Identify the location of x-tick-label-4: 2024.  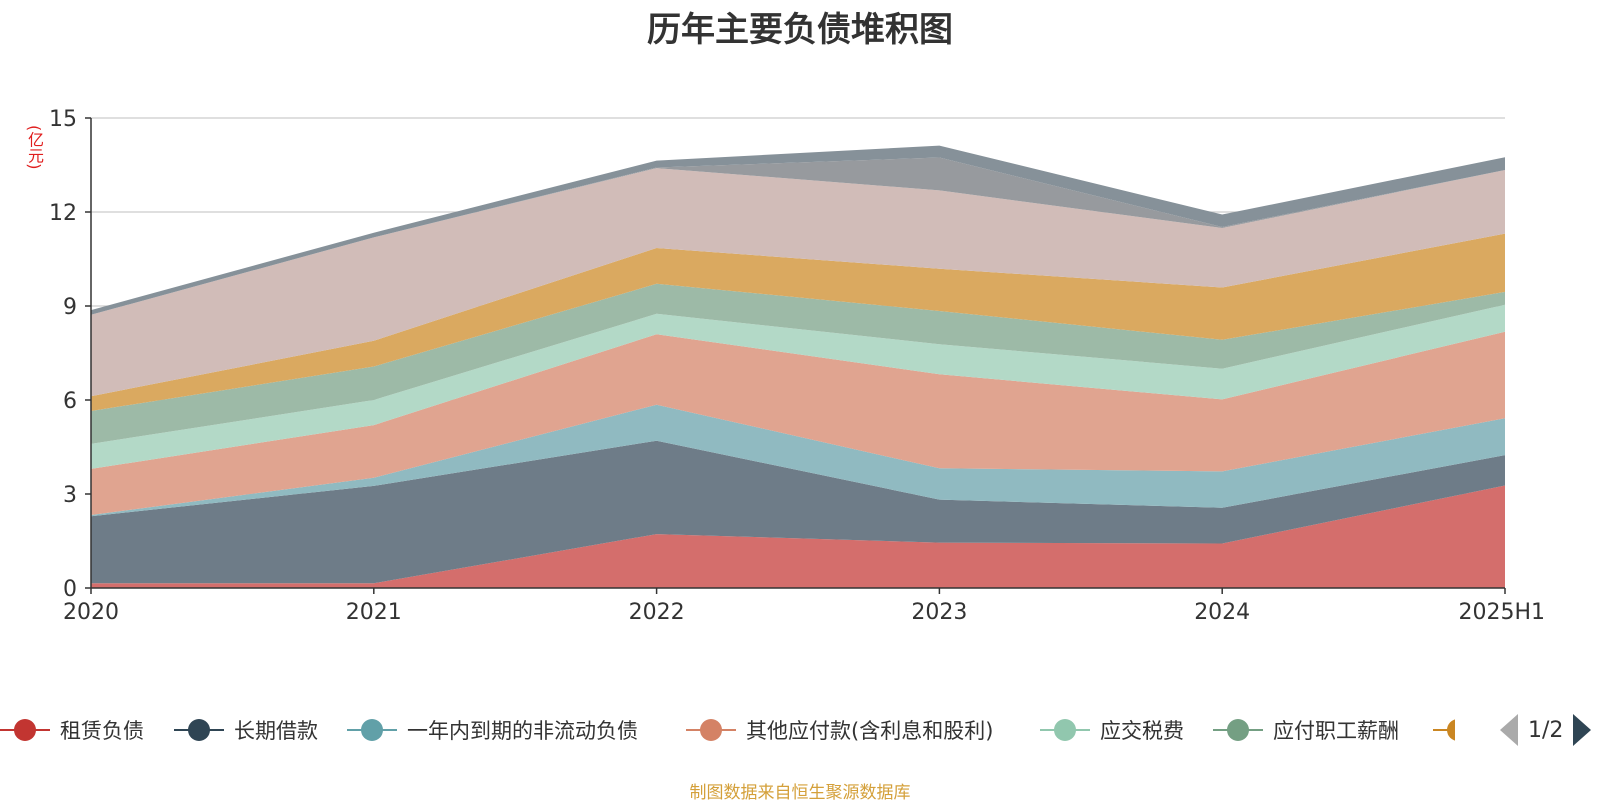
(1222, 612).